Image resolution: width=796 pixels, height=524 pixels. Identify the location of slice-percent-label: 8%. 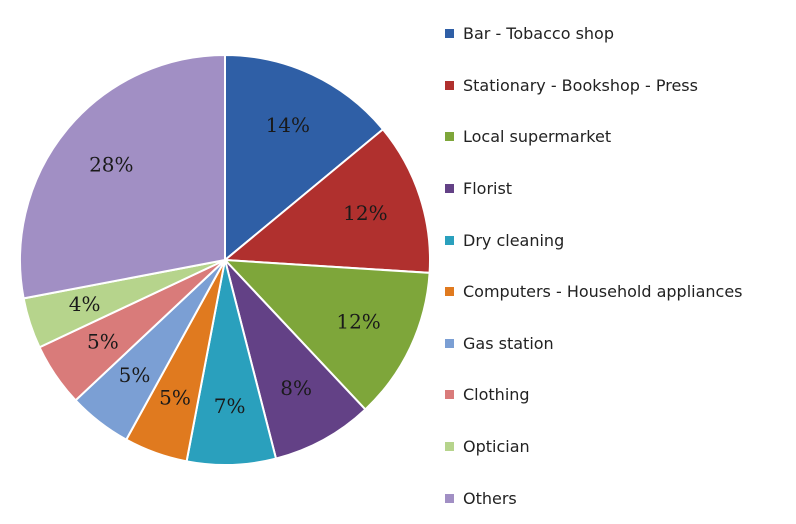
(296, 388).